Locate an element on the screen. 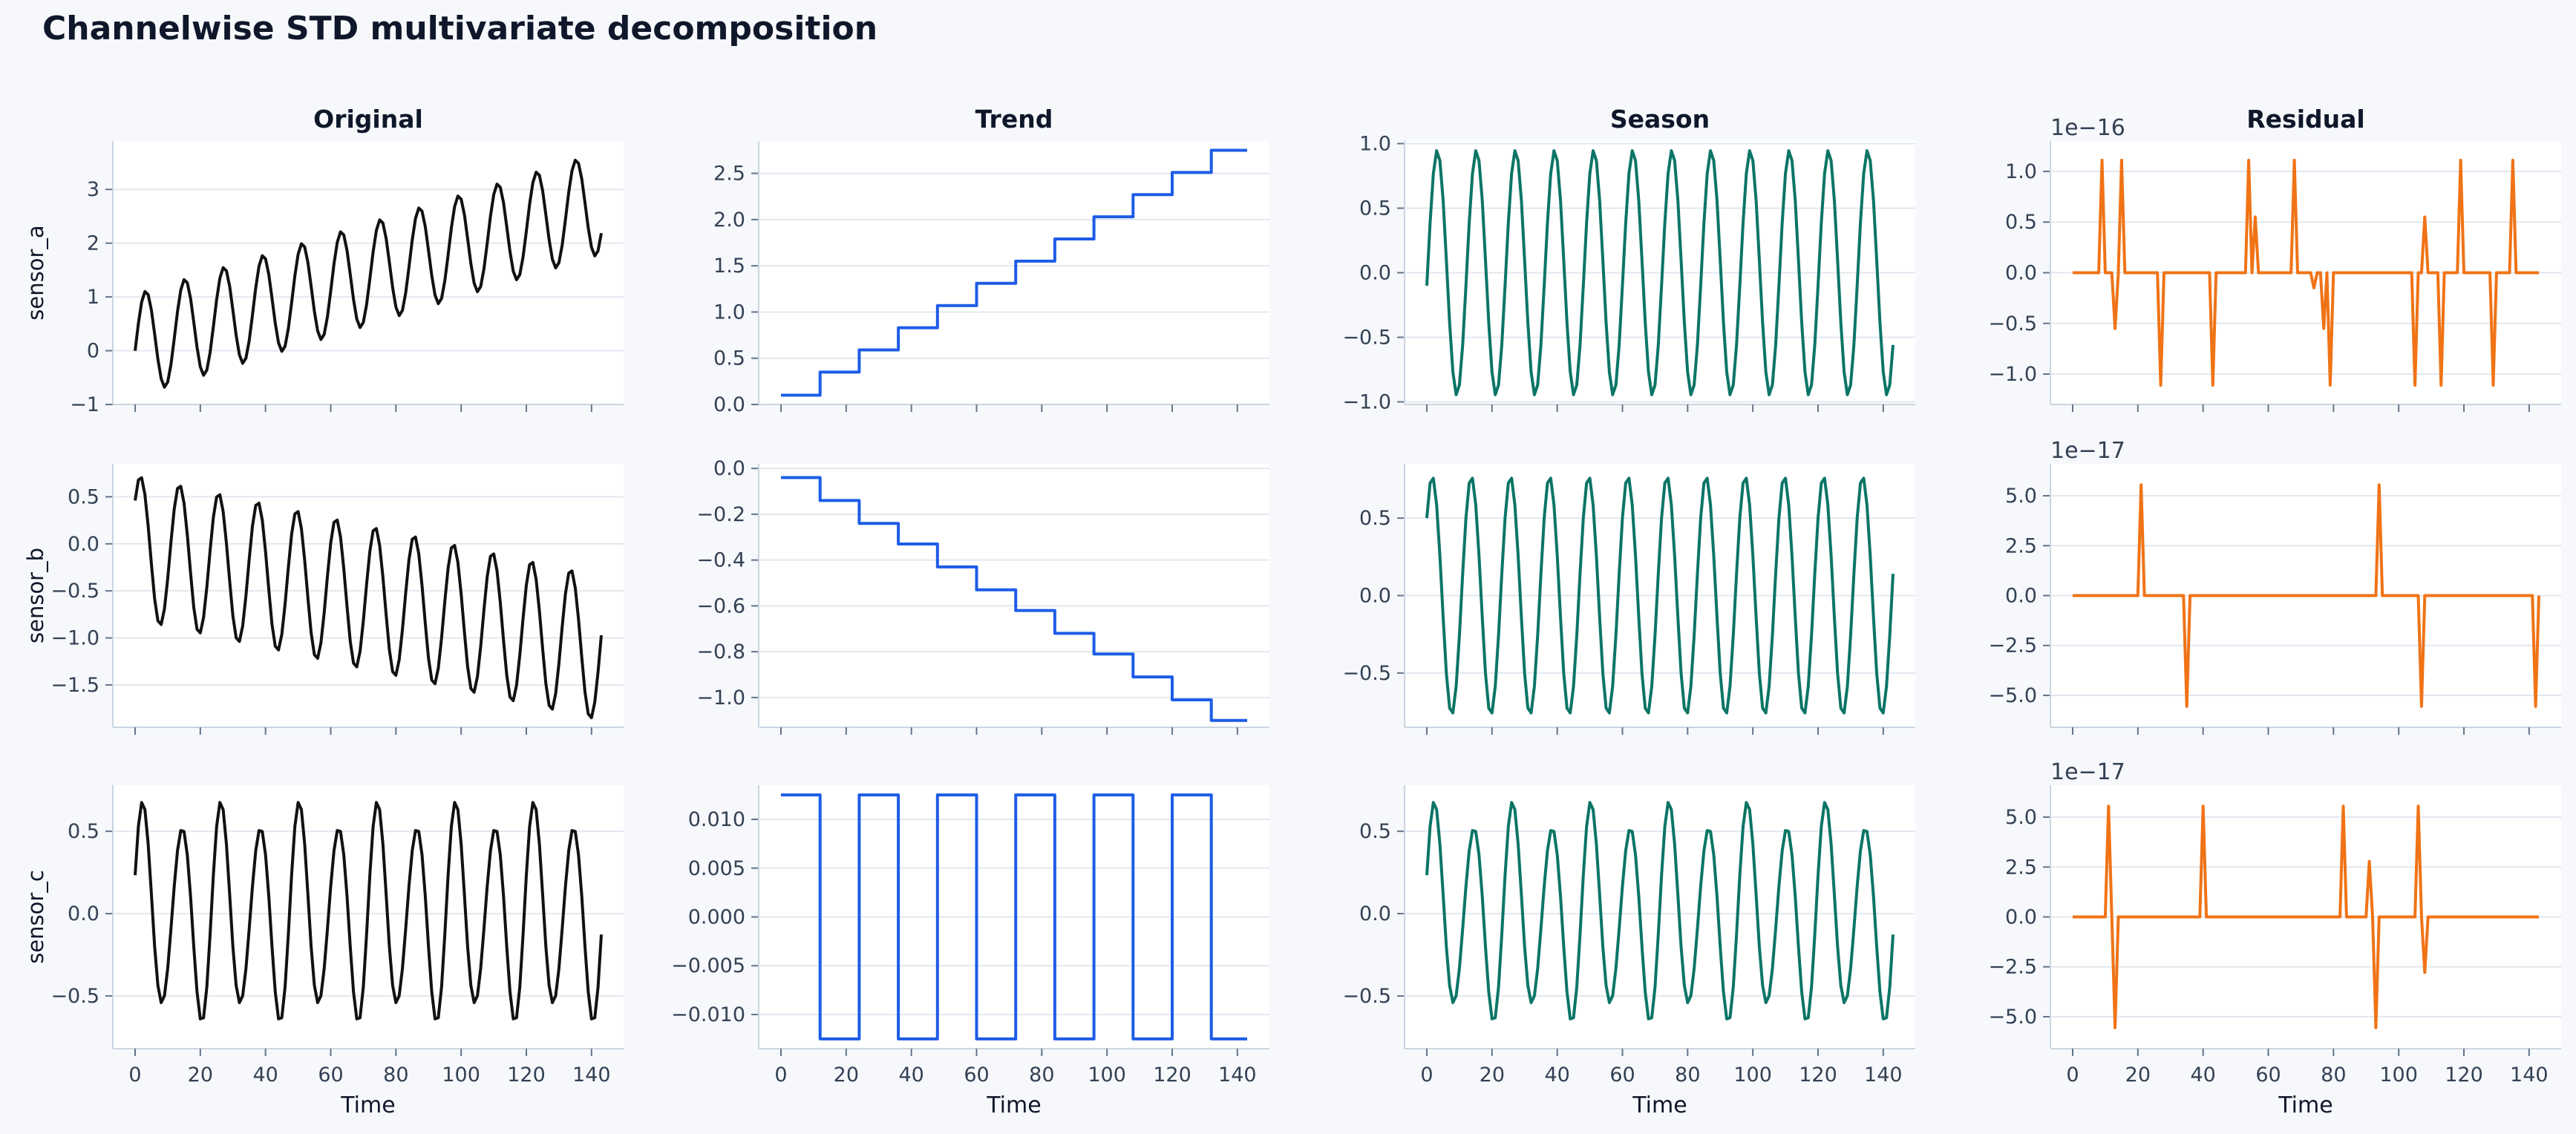 The image size is (2576, 1134). offset-text: 1e−16 is located at coordinates (2087, 128).